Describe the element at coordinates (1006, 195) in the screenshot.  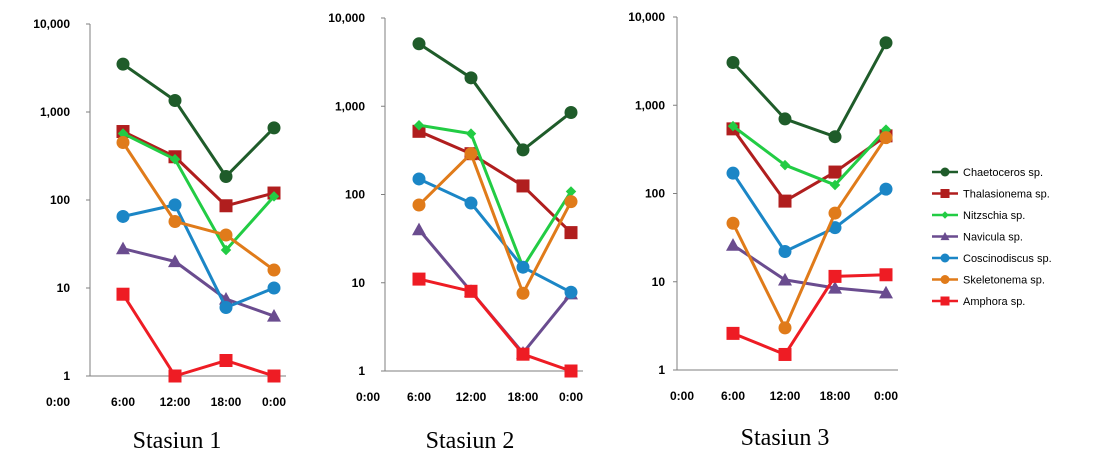
I see `legend-label: Thalasionema sp.` at that location.